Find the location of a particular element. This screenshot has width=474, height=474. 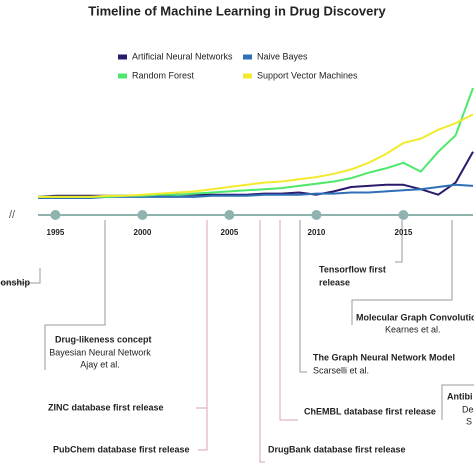

legend-label: Random Forest is located at coordinates (163, 75).